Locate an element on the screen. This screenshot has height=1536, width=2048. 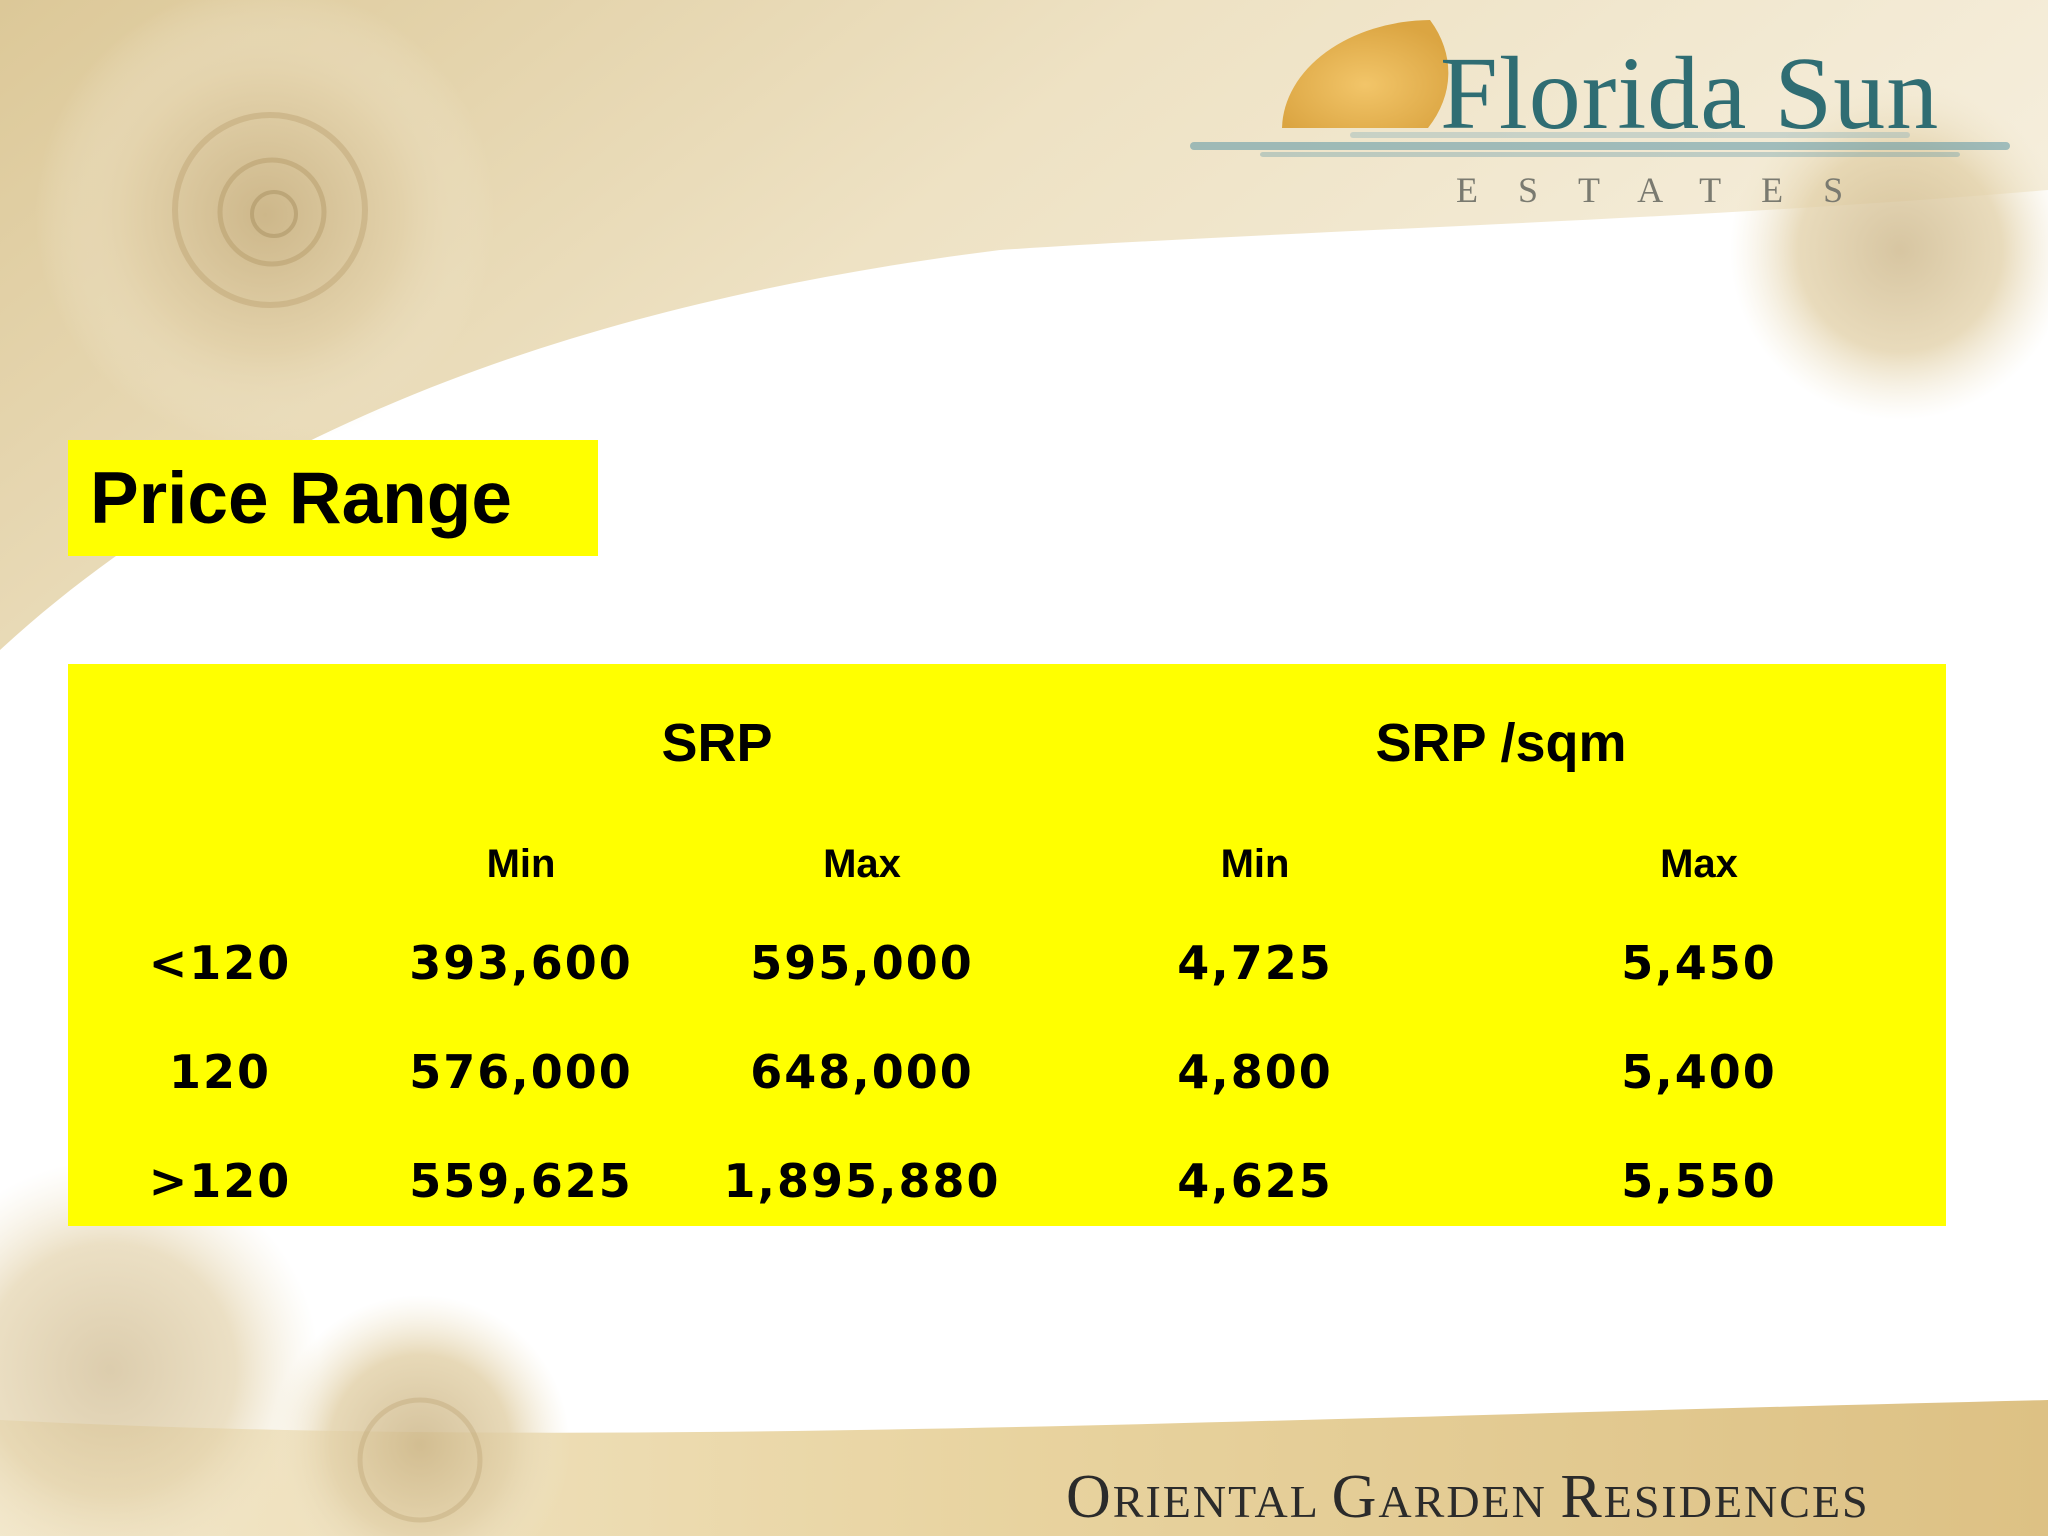
footer-initial: O is located at coordinates (1089, 1497).